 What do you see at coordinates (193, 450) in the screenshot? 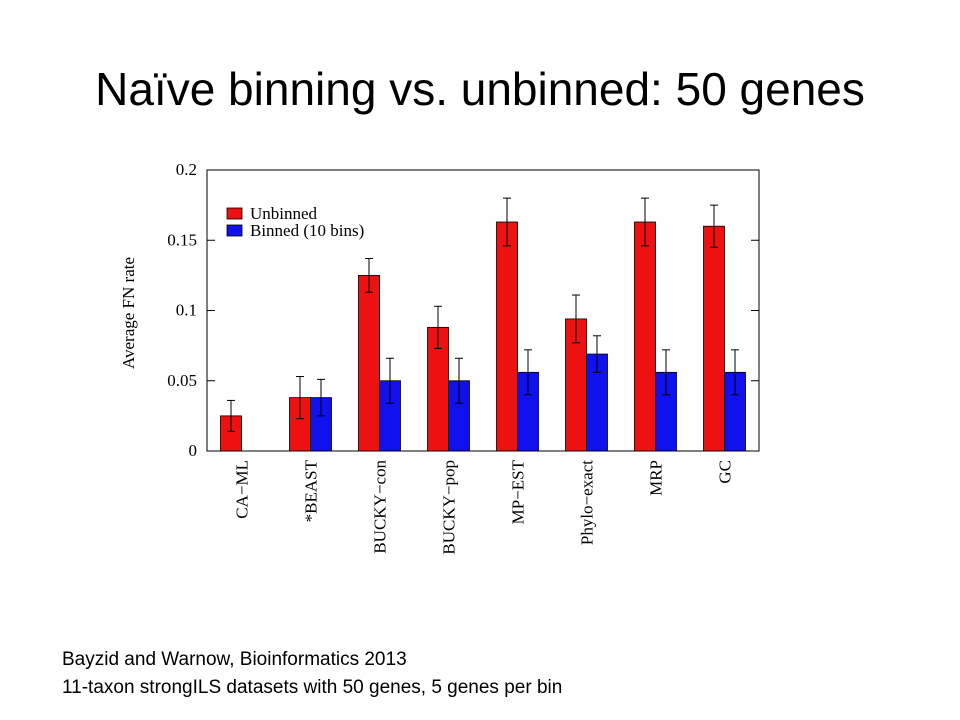
I see `y-tick-label: 0` at bounding box center [193, 450].